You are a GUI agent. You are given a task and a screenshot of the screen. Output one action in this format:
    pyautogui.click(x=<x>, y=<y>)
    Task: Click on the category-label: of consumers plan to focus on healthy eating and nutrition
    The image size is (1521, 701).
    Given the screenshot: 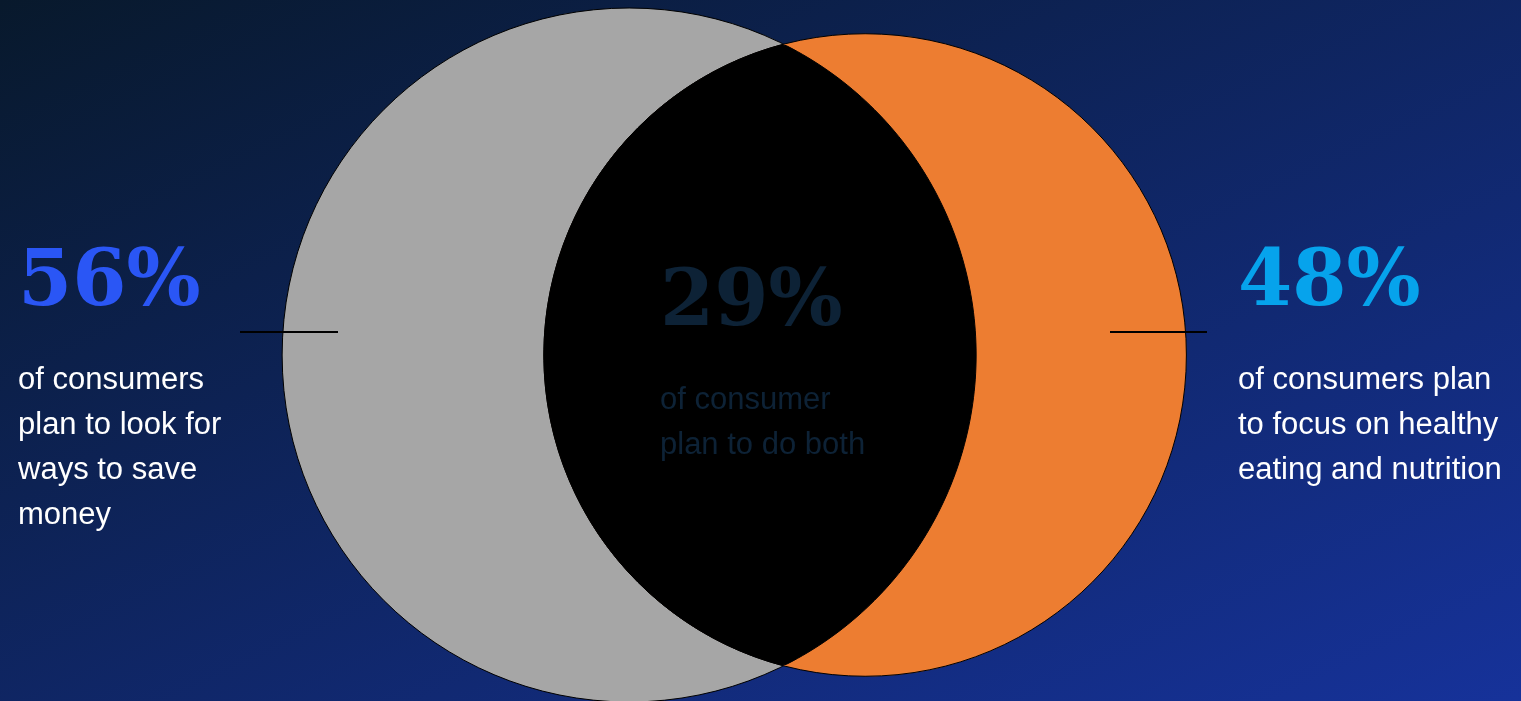 What is the action you would take?
    pyautogui.click(x=1372, y=423)
    